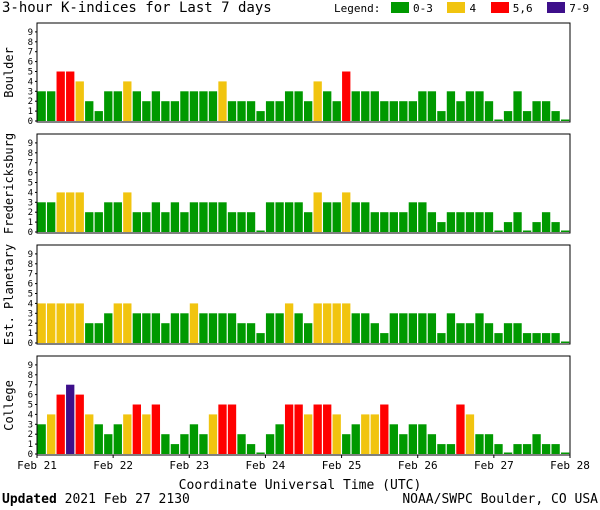 This screenshot has height=510, width=600. What do you see at coordinates (494, 465) in the screenshot?
I see `x-tick-label: Feb 27` at bounding box center [494, 465].